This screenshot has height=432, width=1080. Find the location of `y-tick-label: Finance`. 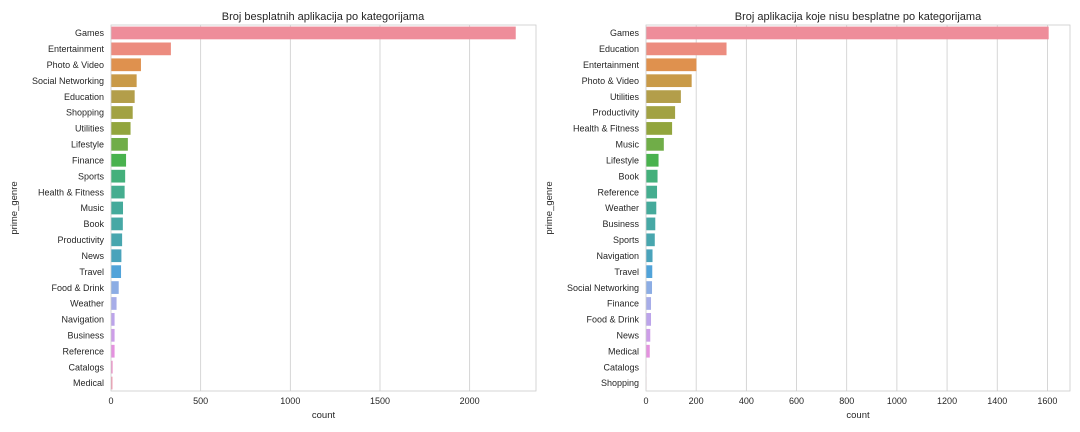

y-tick-label: Finance is located at coordinates (88, 160).